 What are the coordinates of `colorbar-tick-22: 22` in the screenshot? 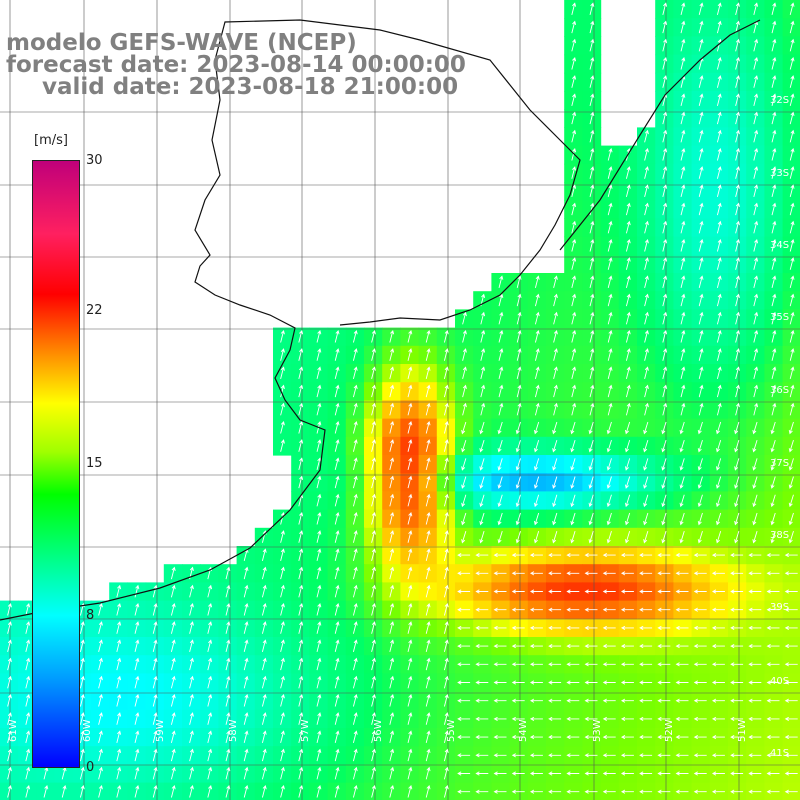 It's located at (94, 310).